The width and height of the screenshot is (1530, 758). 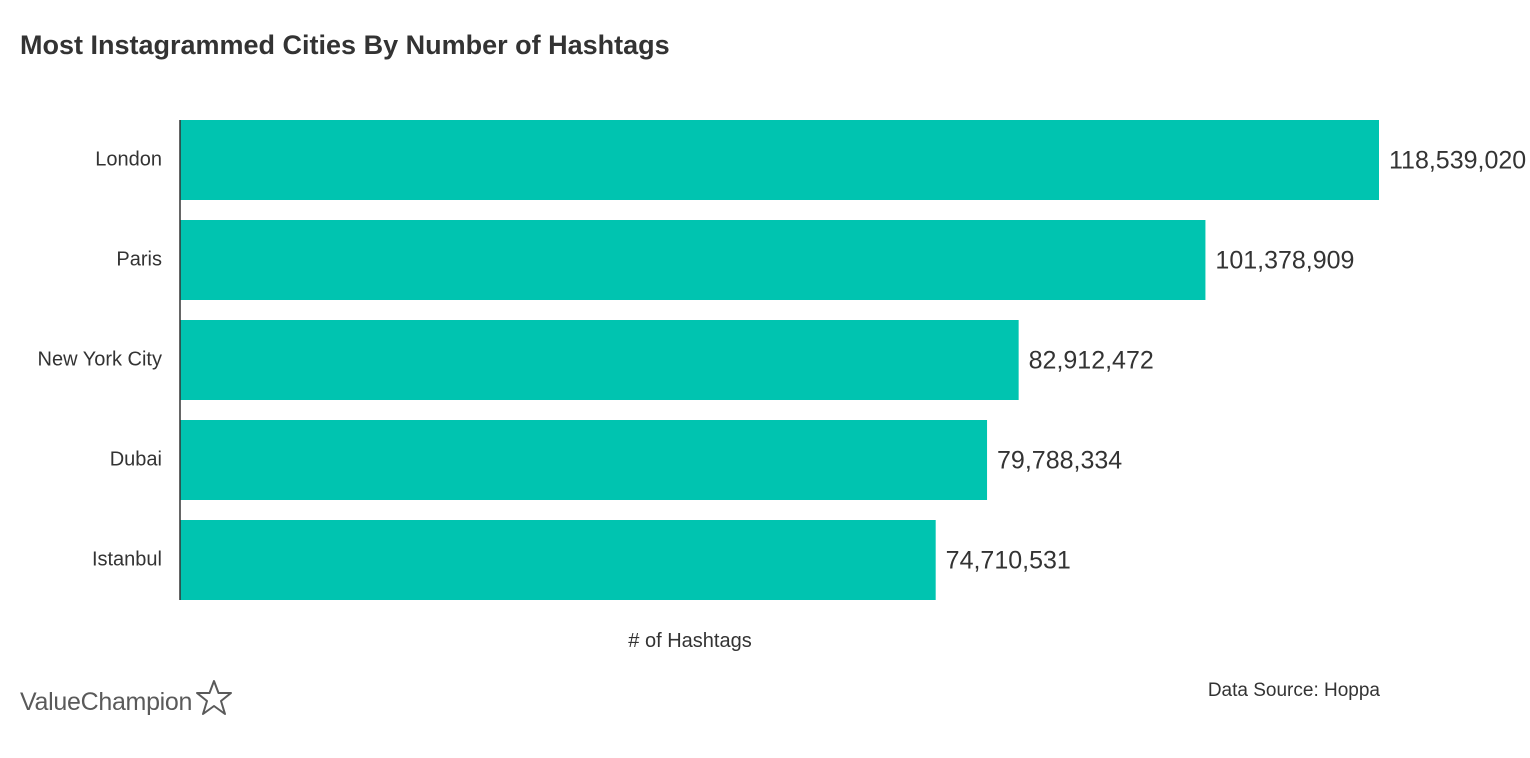 I want to click on bar-dubai, so click(x=584, y=460).